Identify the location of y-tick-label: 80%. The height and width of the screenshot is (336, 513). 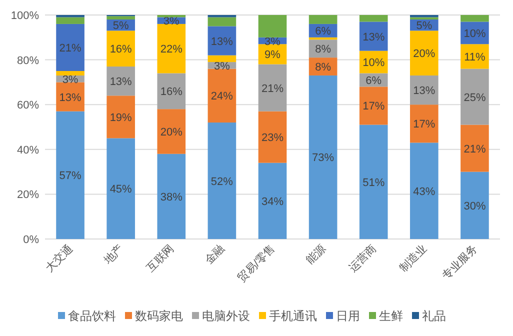
(28, 60).